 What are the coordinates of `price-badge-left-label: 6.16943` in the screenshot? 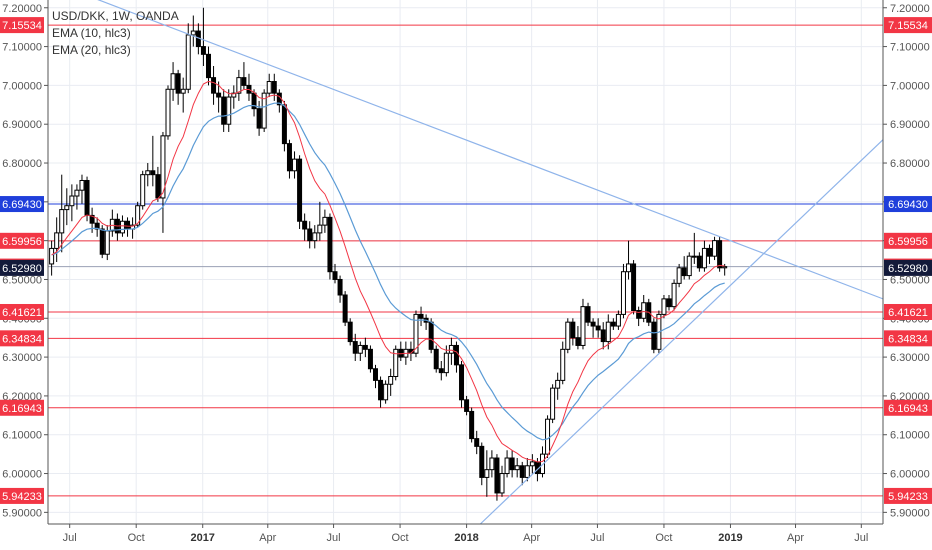 It's located at (22, 409).